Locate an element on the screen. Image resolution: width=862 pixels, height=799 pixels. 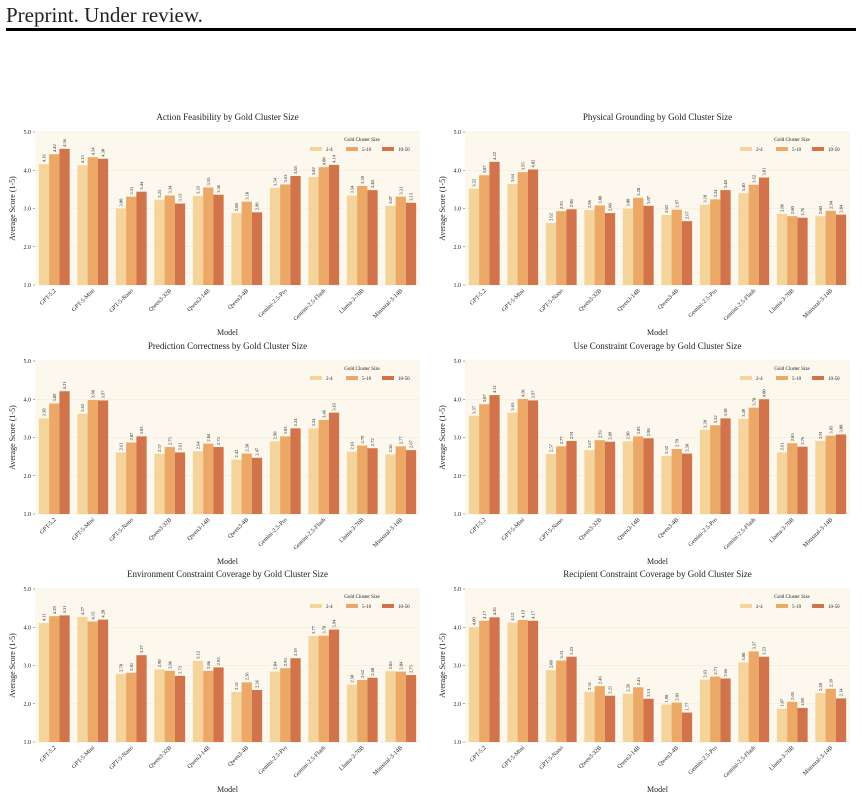
value-label: 3.23 is located at coordinates (764, 650).